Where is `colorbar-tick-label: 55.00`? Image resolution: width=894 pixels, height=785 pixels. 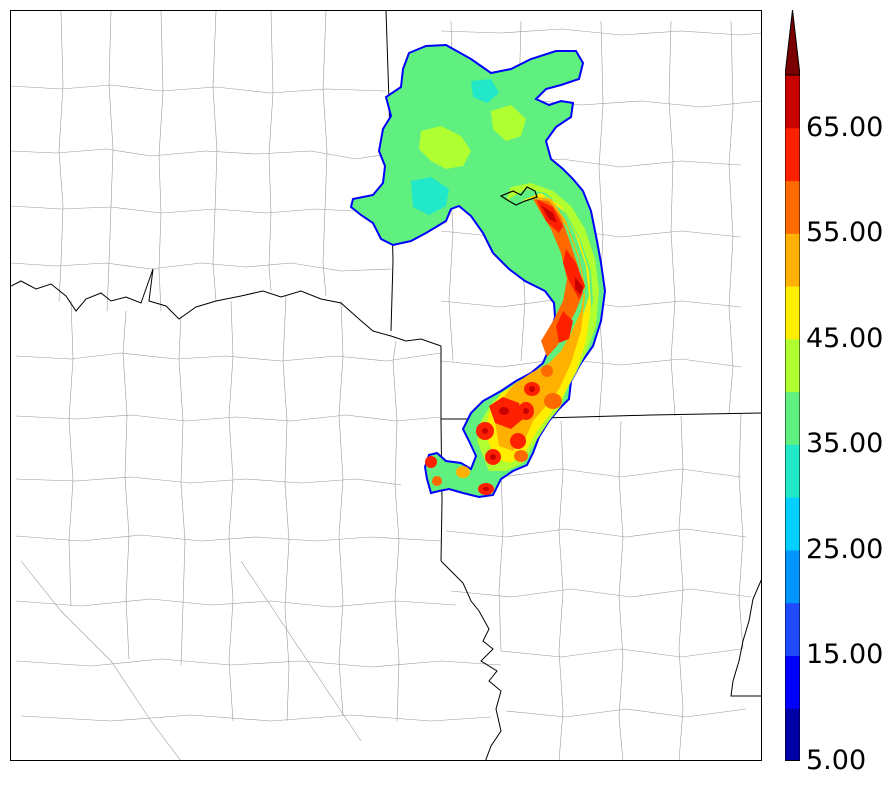 colorbar-tick-label: 55.00 is located at coordinates (845, 233).